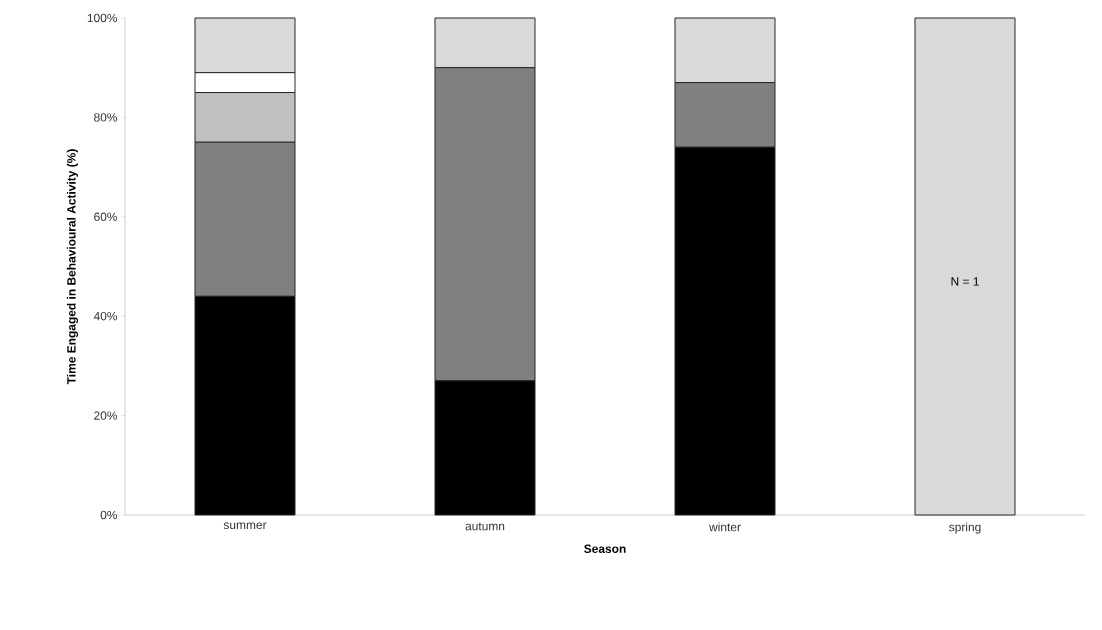 The width and height of the screenshot is (1102, 630). Describe the element at coordinates (245, 526) in the screenshot. I see `x-tick-label: summer` at that location.